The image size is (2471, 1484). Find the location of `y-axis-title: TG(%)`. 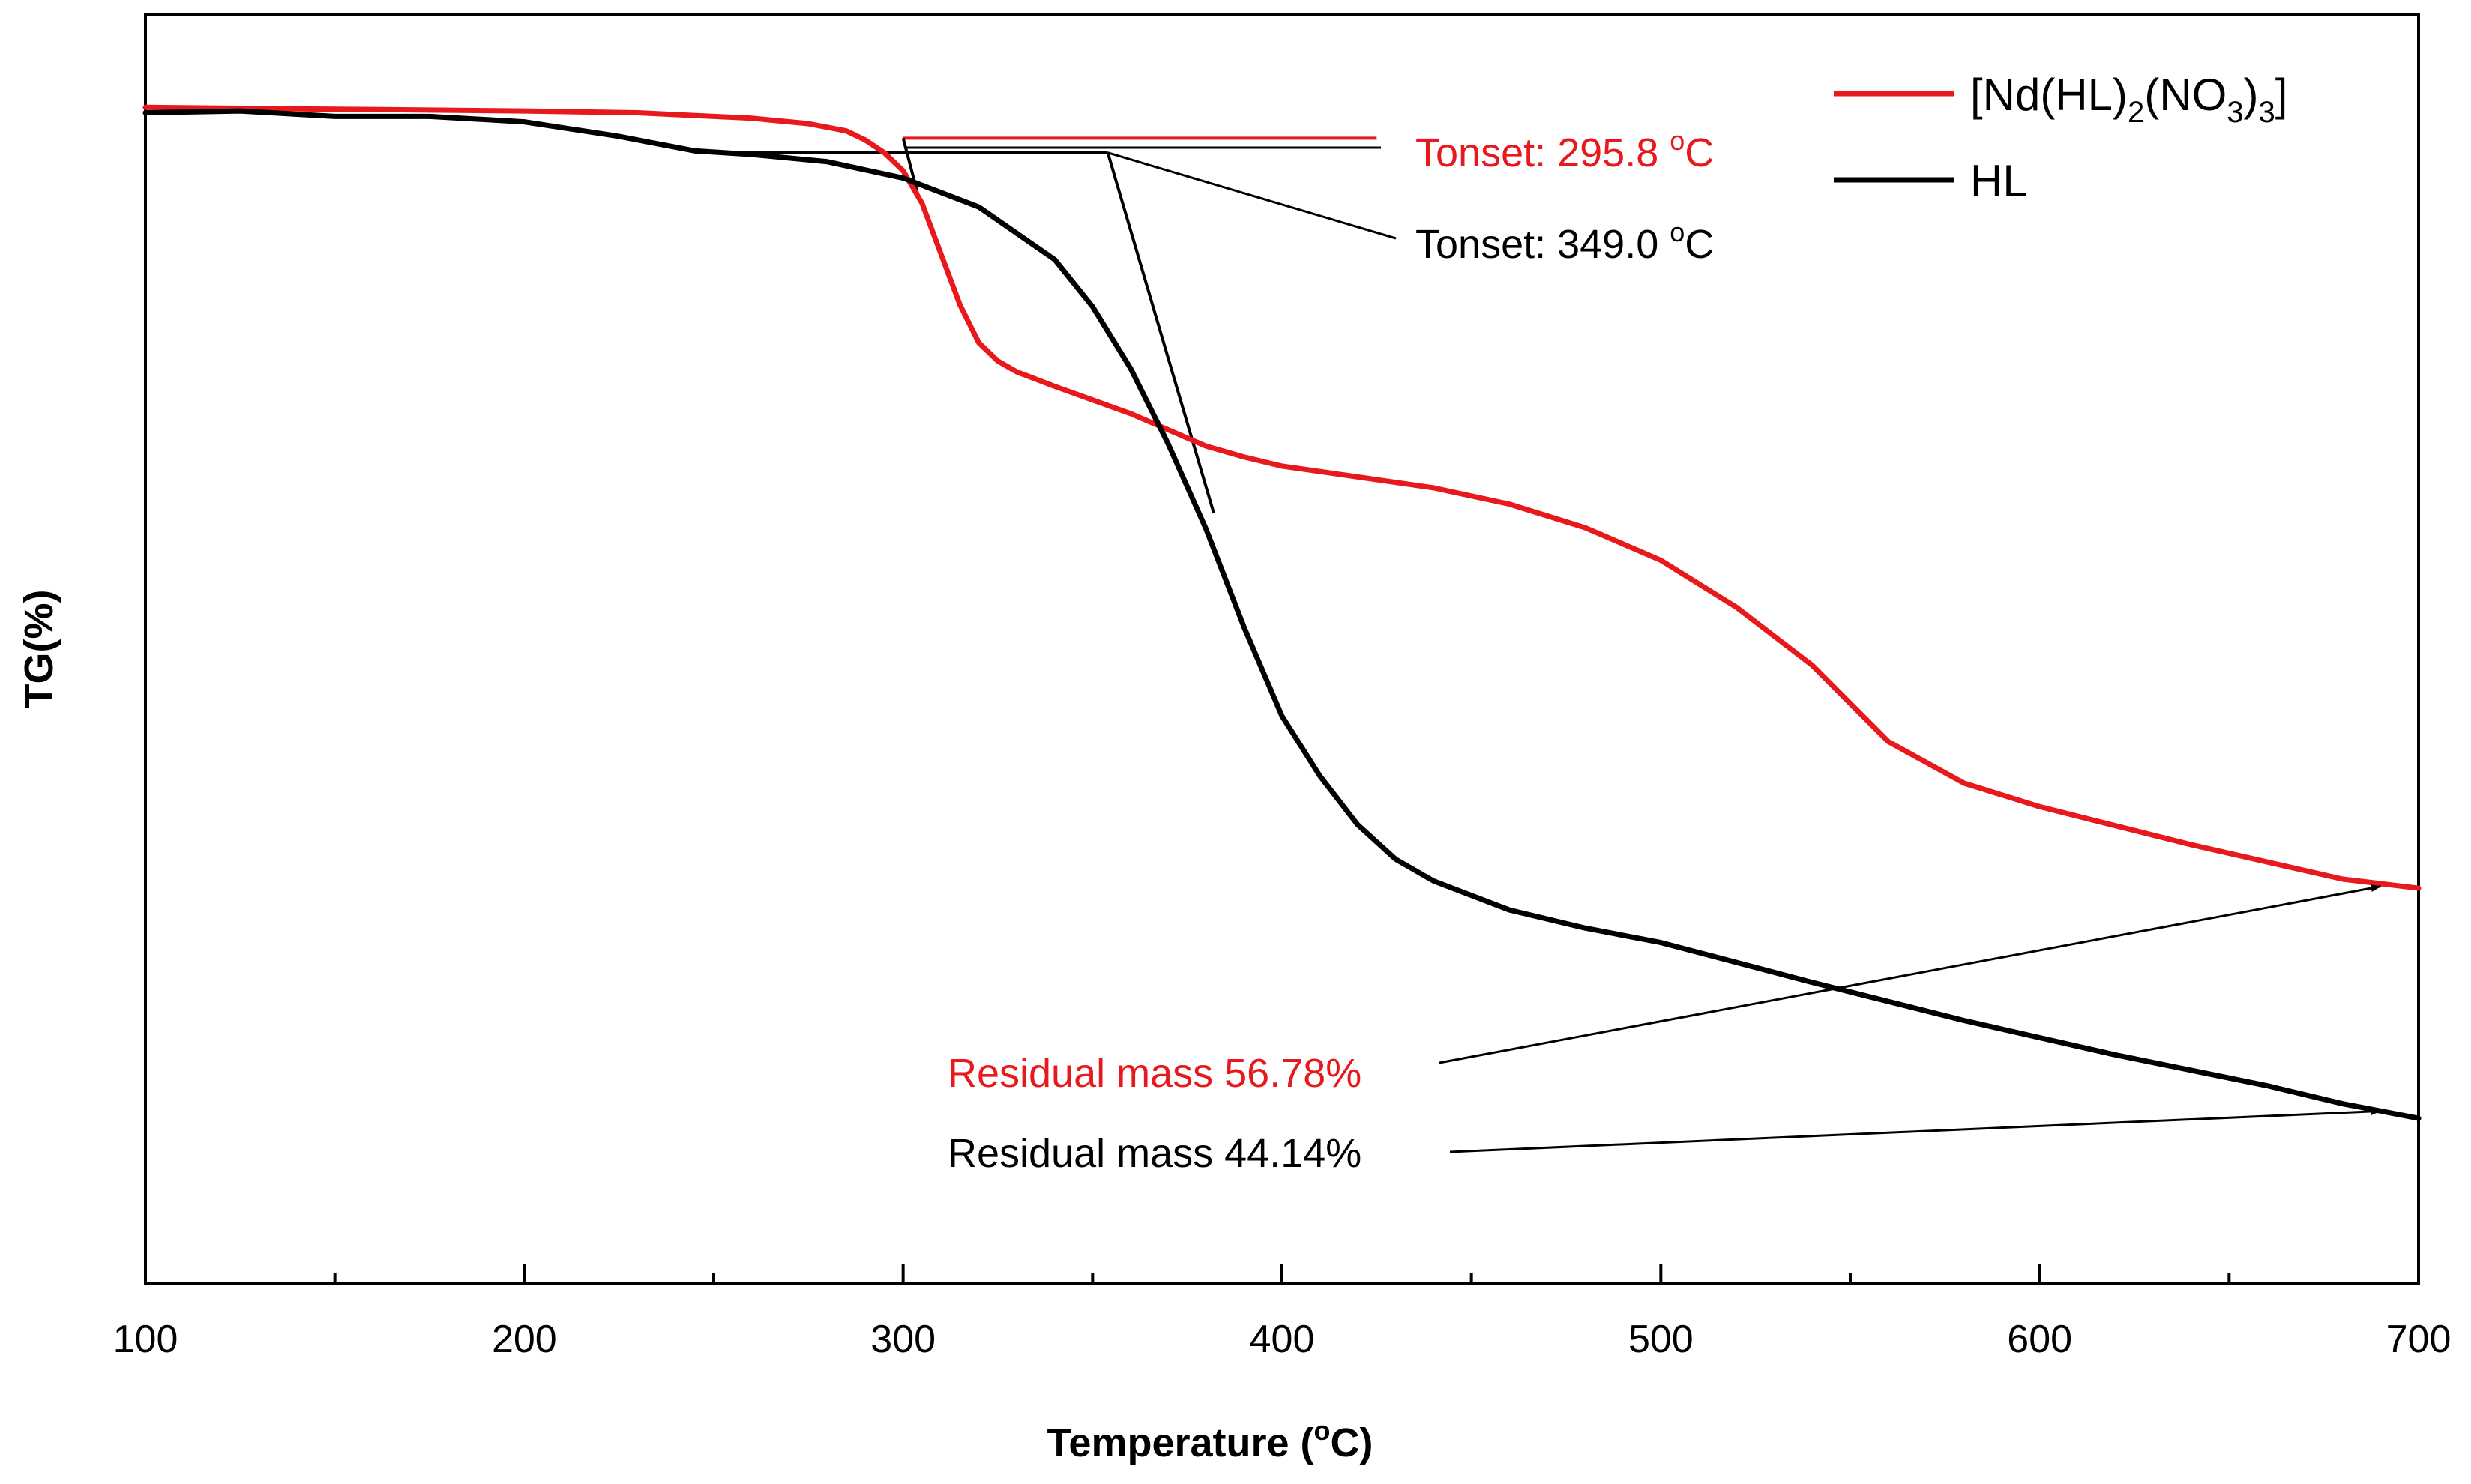

y-axis-title: TG(%) is located at coordinates (38, 649).